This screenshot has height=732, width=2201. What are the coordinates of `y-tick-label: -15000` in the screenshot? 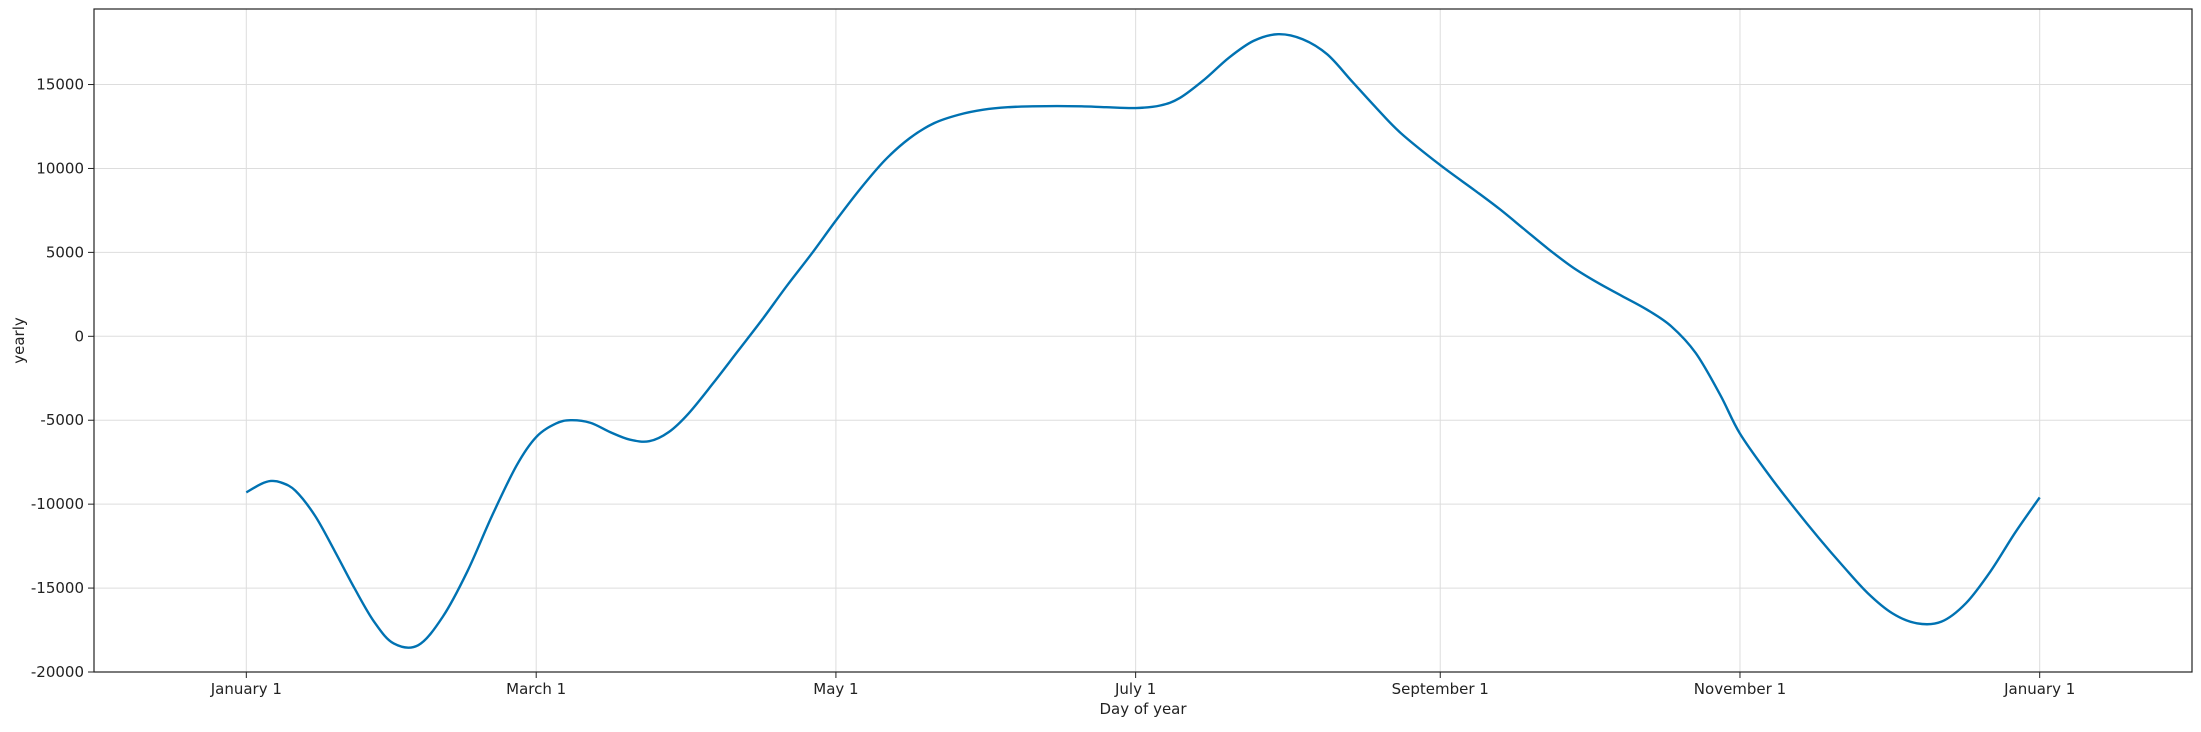 It's located at (57, 588).